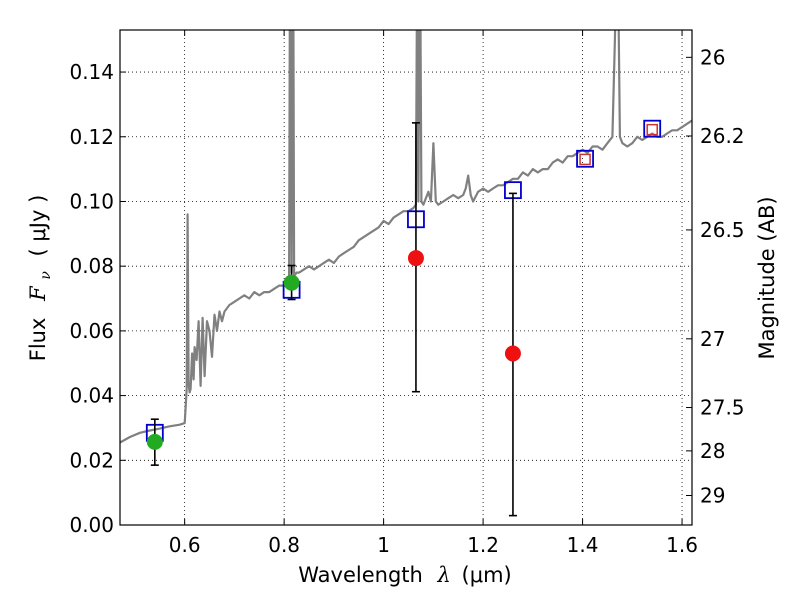  I want to click on y2-tick-label: 27.5, so click(722, 408).